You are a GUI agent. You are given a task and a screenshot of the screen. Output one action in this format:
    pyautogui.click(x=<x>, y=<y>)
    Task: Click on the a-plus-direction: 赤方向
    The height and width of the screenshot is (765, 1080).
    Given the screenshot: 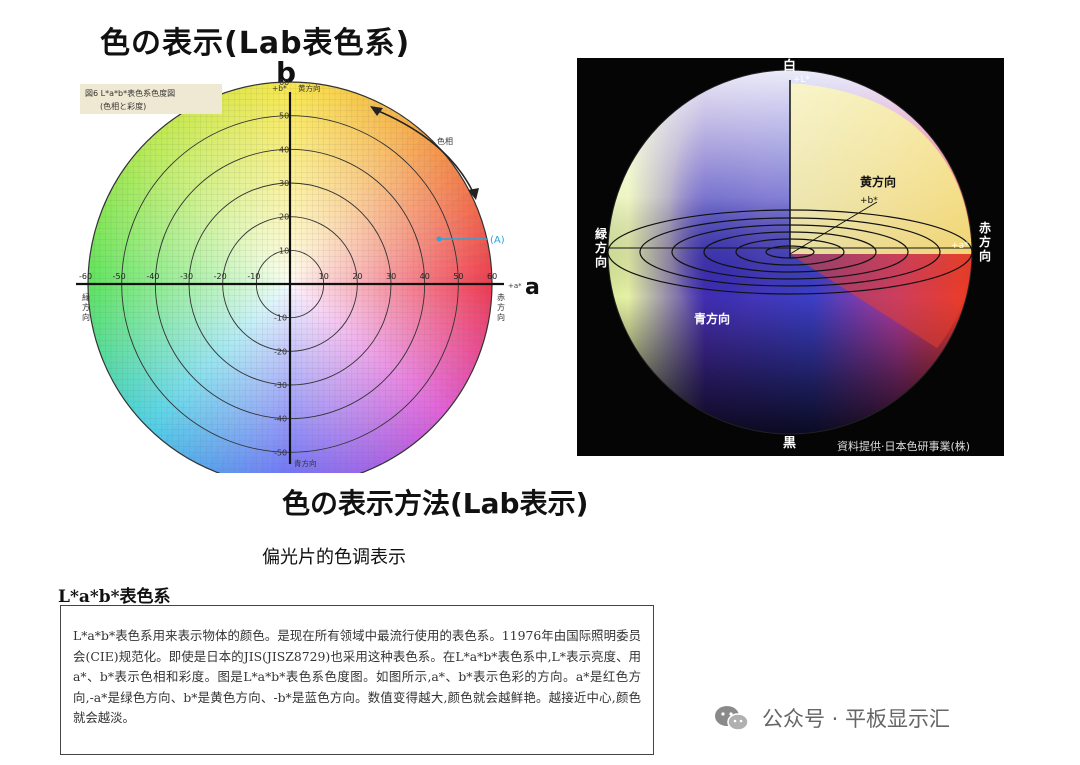 What is the action you would take?
    pyautogui.click(x=501, y=307)
    